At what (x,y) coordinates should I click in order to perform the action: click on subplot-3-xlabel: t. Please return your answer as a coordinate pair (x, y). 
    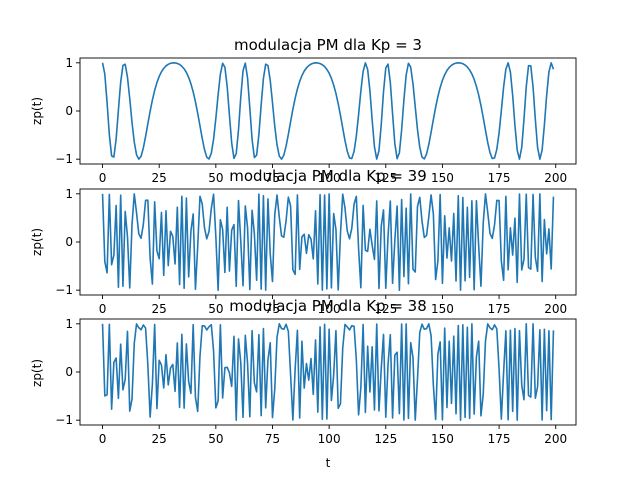
    Looking at the image, I should click on (328, 463).